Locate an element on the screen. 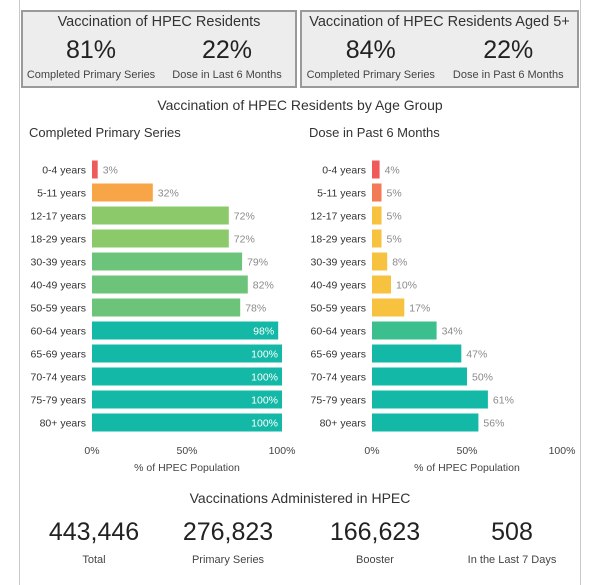  data-label: 61% is located at coordinates (503, 401).